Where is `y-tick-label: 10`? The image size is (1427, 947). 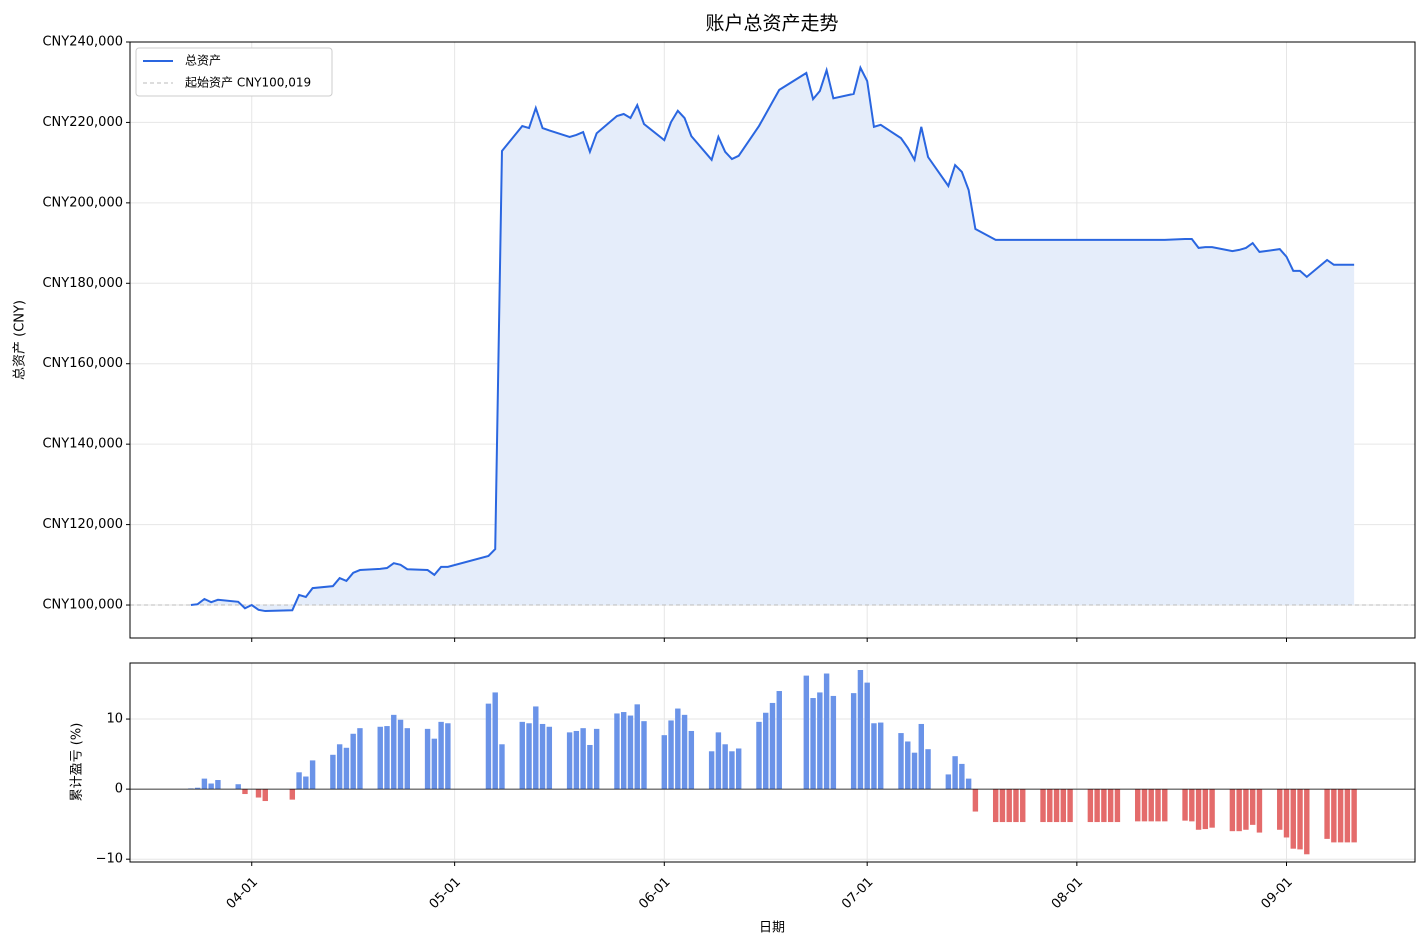 y-tick-label: 10 is located at coordinates (114, 719).